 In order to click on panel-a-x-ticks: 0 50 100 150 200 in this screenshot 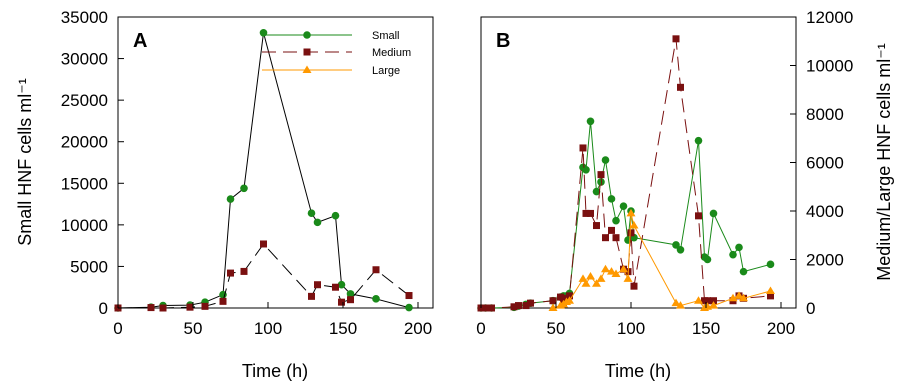, I will do `click(272, 320)`.